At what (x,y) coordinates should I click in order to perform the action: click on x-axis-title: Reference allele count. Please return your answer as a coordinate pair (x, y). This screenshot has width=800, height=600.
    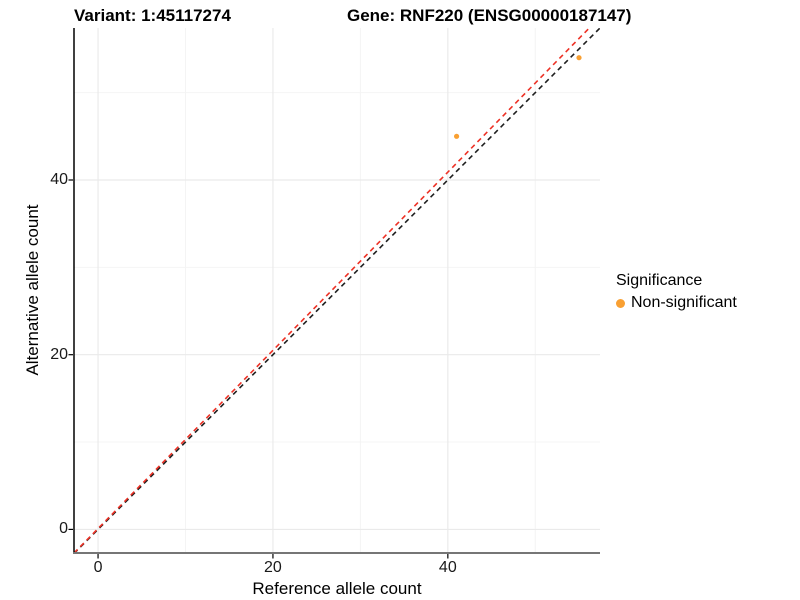
    Looking at the image, I should click on (337, 588).